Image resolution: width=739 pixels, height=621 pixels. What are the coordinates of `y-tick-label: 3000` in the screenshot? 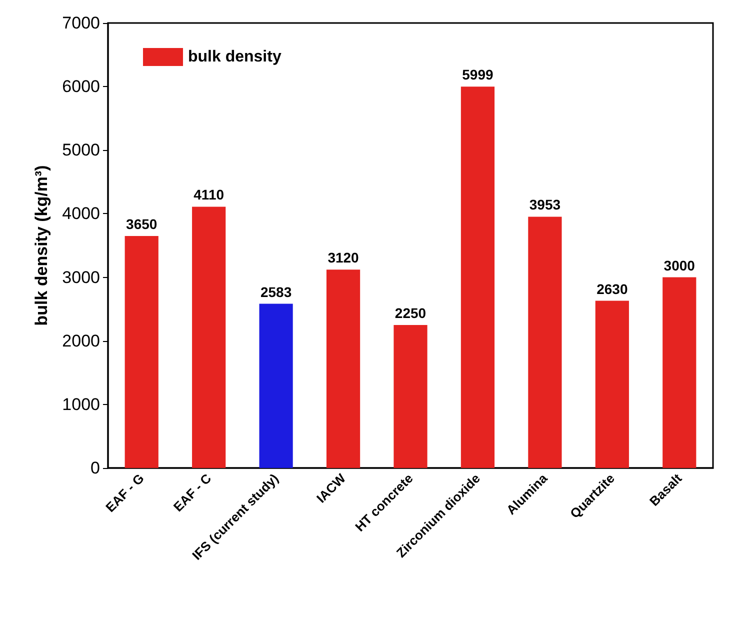 It's located at (81, 277).